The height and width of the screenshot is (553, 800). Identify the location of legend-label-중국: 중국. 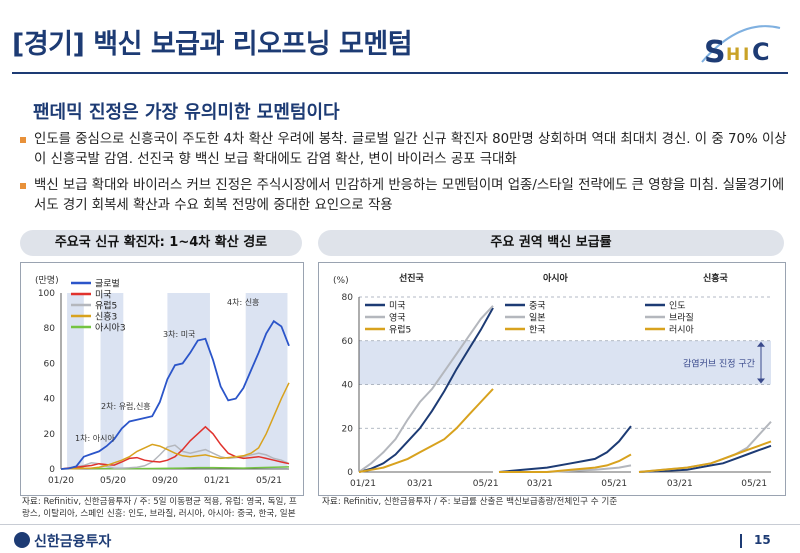
(537, 306).